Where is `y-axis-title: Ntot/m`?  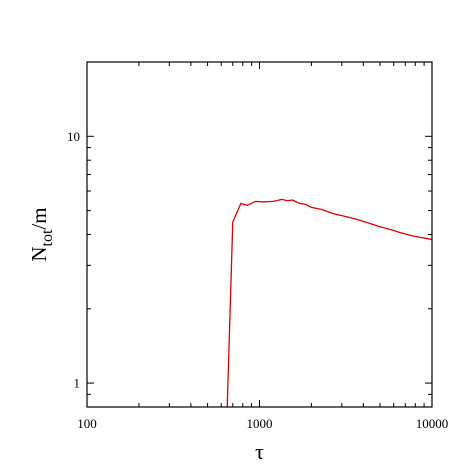
y-axis-title: Ntot/m is located at coordinates (41, 234).